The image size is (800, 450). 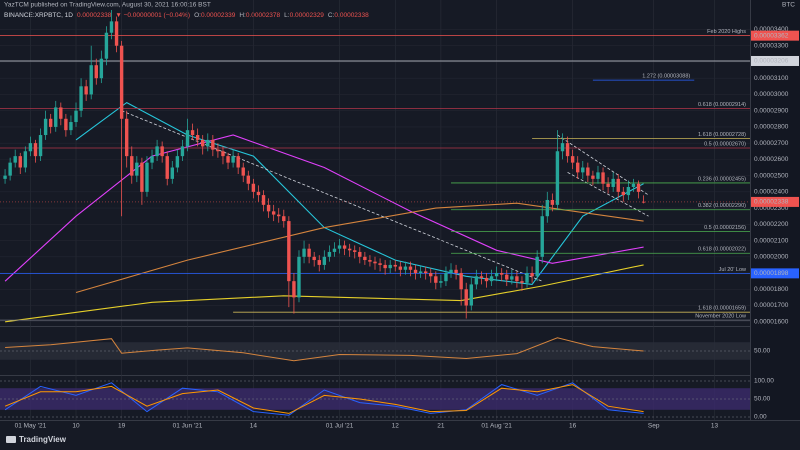 I want to click on level-label: 1.618 (0.00002728), so click(x=722, y=135).